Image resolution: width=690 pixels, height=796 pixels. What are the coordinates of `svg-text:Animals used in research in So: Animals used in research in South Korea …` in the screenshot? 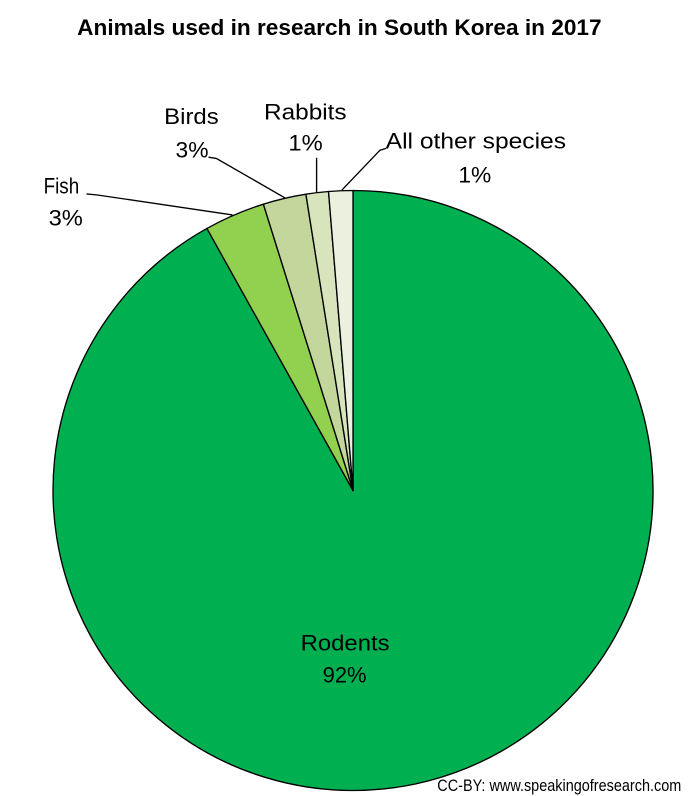 It's located at (339, 27).